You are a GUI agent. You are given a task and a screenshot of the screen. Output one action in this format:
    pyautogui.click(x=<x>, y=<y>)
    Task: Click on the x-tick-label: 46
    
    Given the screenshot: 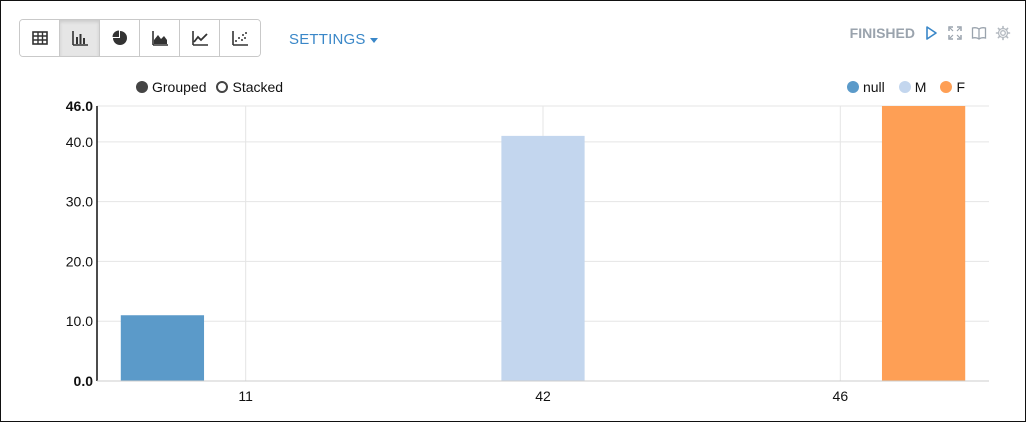 What is the action you would take?
    pyautogui.click(x=841, y=396)
    